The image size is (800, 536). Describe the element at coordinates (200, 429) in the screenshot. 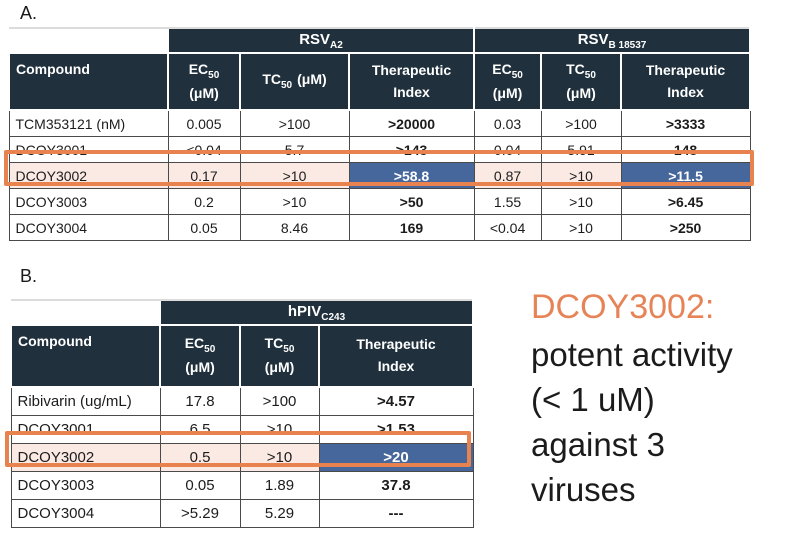

I see `value-cell: 6.5` at that location.